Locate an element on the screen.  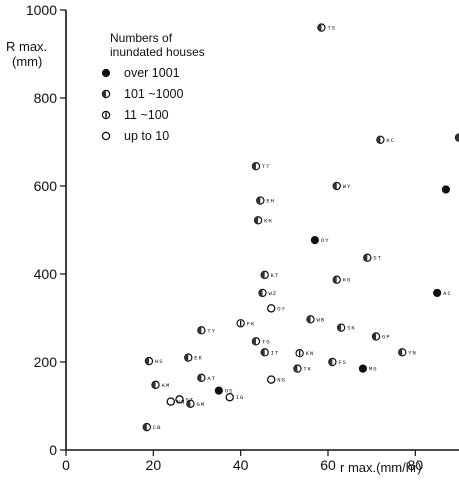
x-axis-label: r max.(mm/hr) is located at coordinates (381, 467).